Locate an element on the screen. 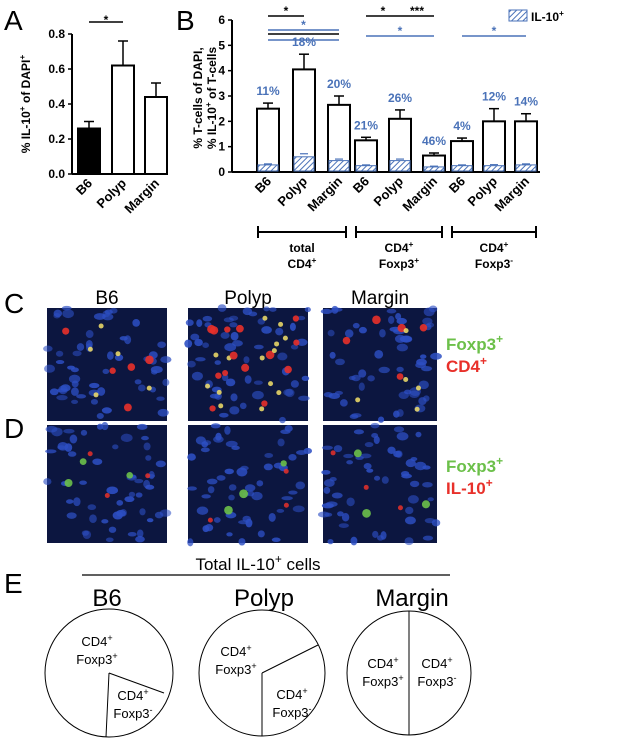 The width and height of the screenshot is (624, 749). y-tick-label: 4 is located at coordinates (221, 71).